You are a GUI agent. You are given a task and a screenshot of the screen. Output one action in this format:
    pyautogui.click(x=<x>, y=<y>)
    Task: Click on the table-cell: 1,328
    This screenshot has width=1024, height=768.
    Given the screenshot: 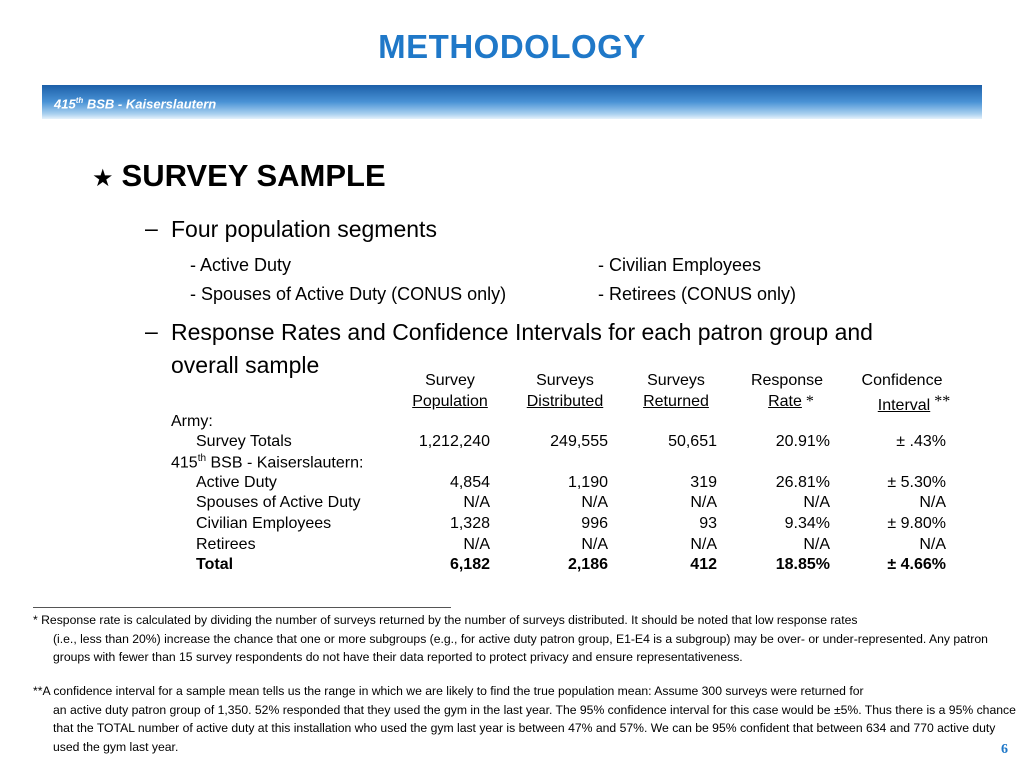 What is the action you would take?
    pyautogui.click(x=469, y=523)
    